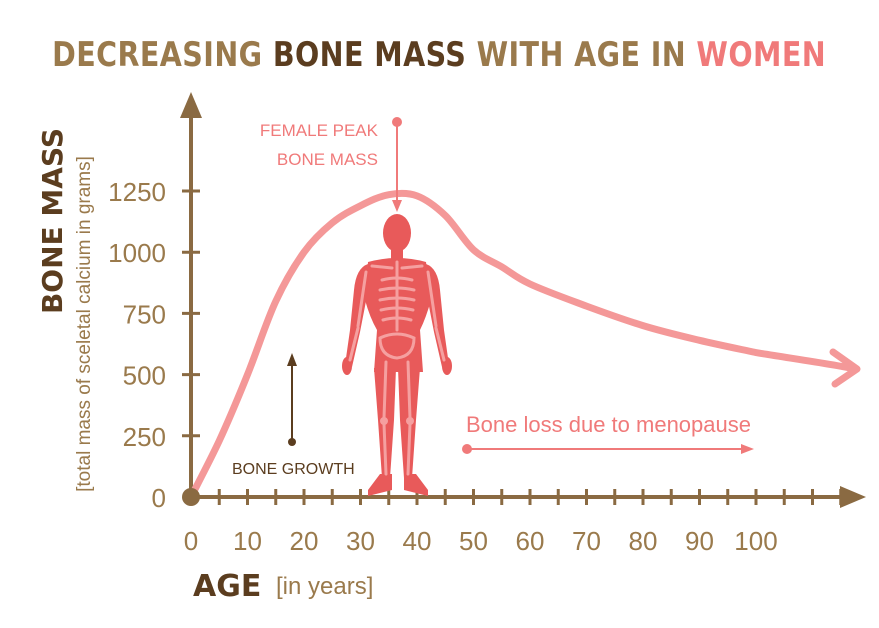  What do you see at coordinates (586, 541) in the screenshot?
I see `x-tick-label: 70` at bounding box center [586, 541].